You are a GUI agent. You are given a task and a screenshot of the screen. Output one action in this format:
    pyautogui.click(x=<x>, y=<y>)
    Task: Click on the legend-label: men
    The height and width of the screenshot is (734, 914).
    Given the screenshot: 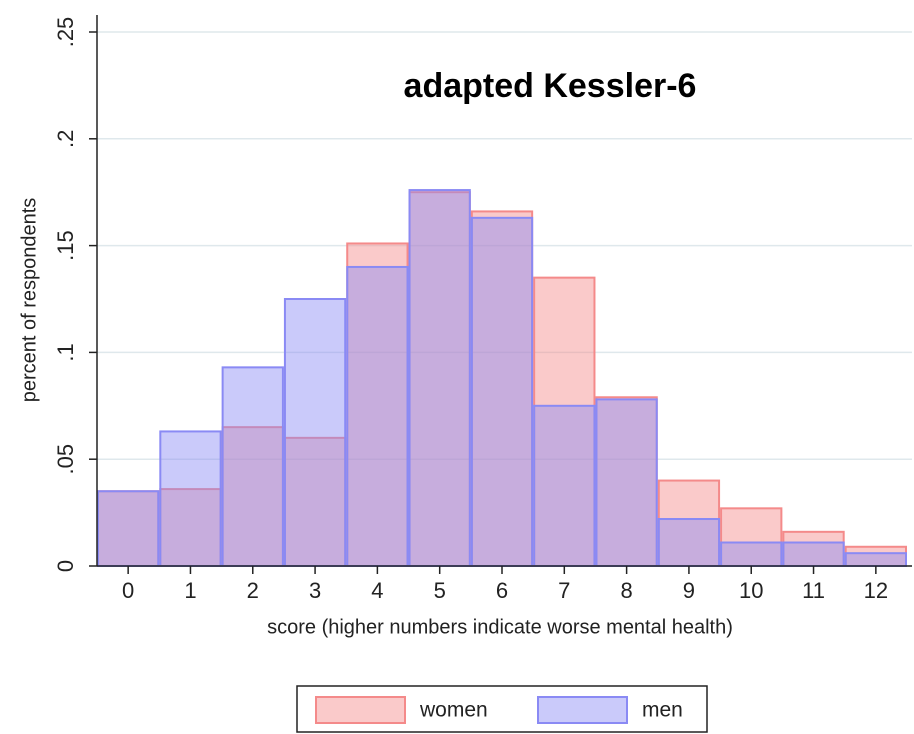 What is the action you would take?
    pyautogui.click(x=662, y=710)
    